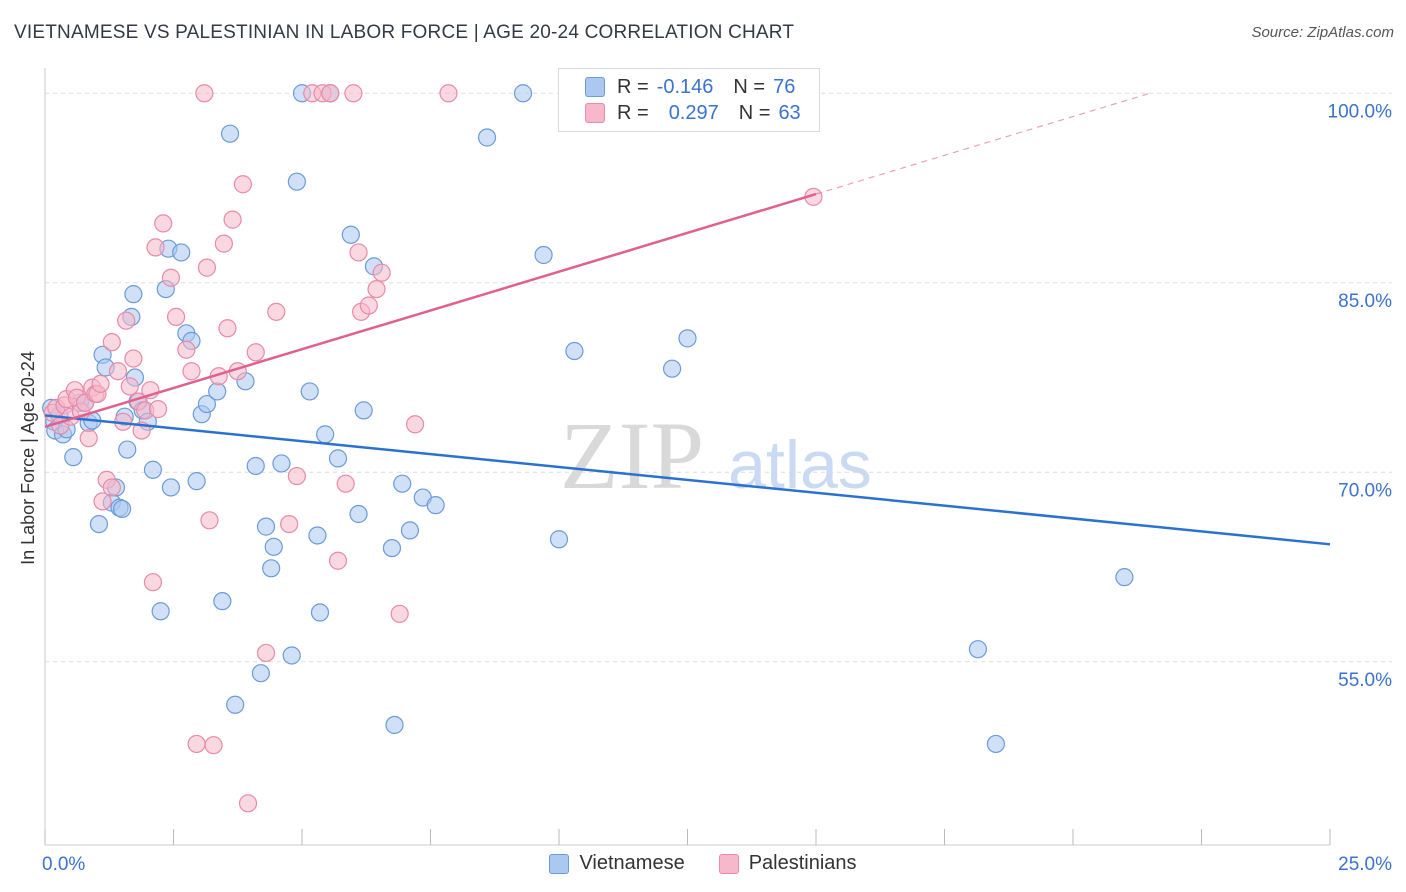 The height and width of the screenshot is (892, 1406). Describe the element at coordinates (716, 455) in the screenshot. I see `watermark: ZIP atlas` at that location.